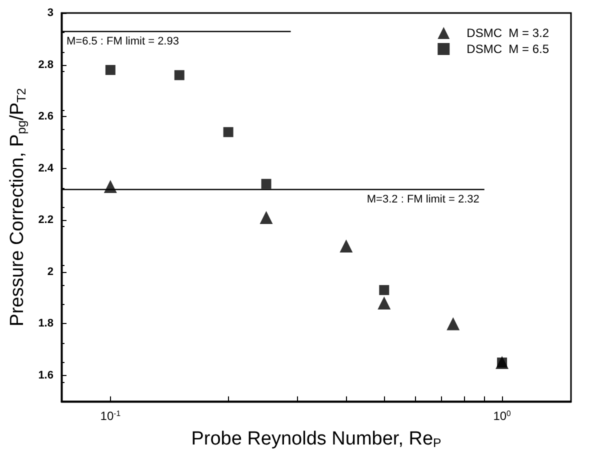 Image resolution: width=609 pixels, height=454 pixels. What do you see at coordinates (46, 324) in the screenshot?
I see `y-tick-label: 1.8` at bounding box center [46, 324].